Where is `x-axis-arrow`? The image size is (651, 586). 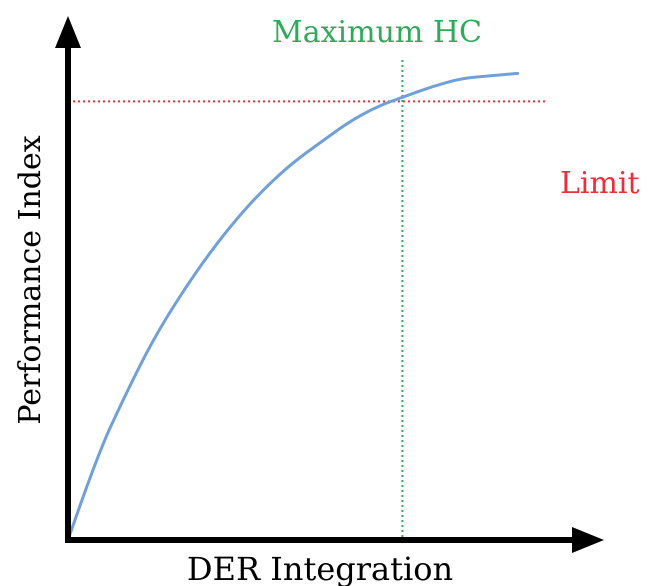 x-axis-arrow is located at coordinates (588, 540).